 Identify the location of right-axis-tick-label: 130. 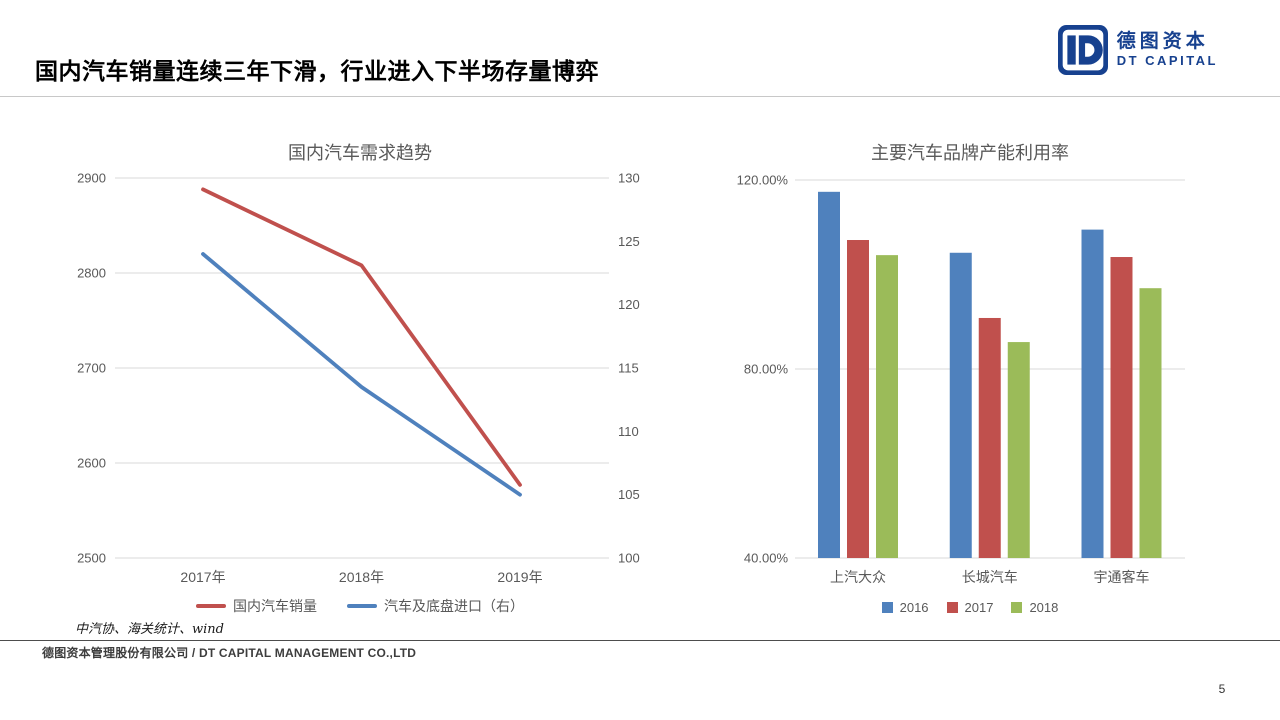
(629, 178).